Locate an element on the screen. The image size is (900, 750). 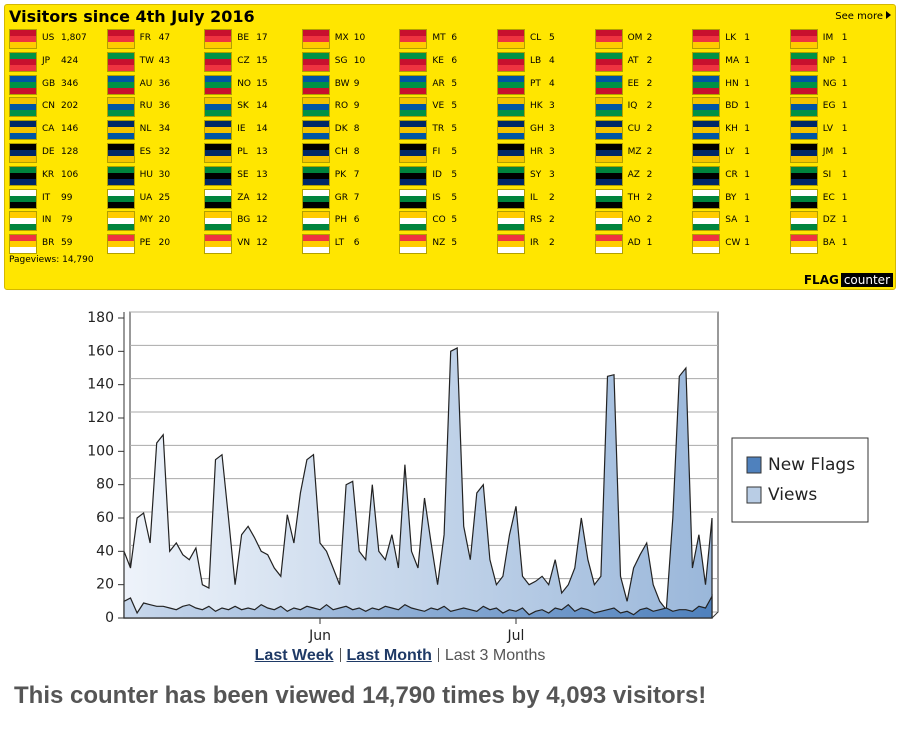
visitor-count: 36 is located at coordinates (164, 83).